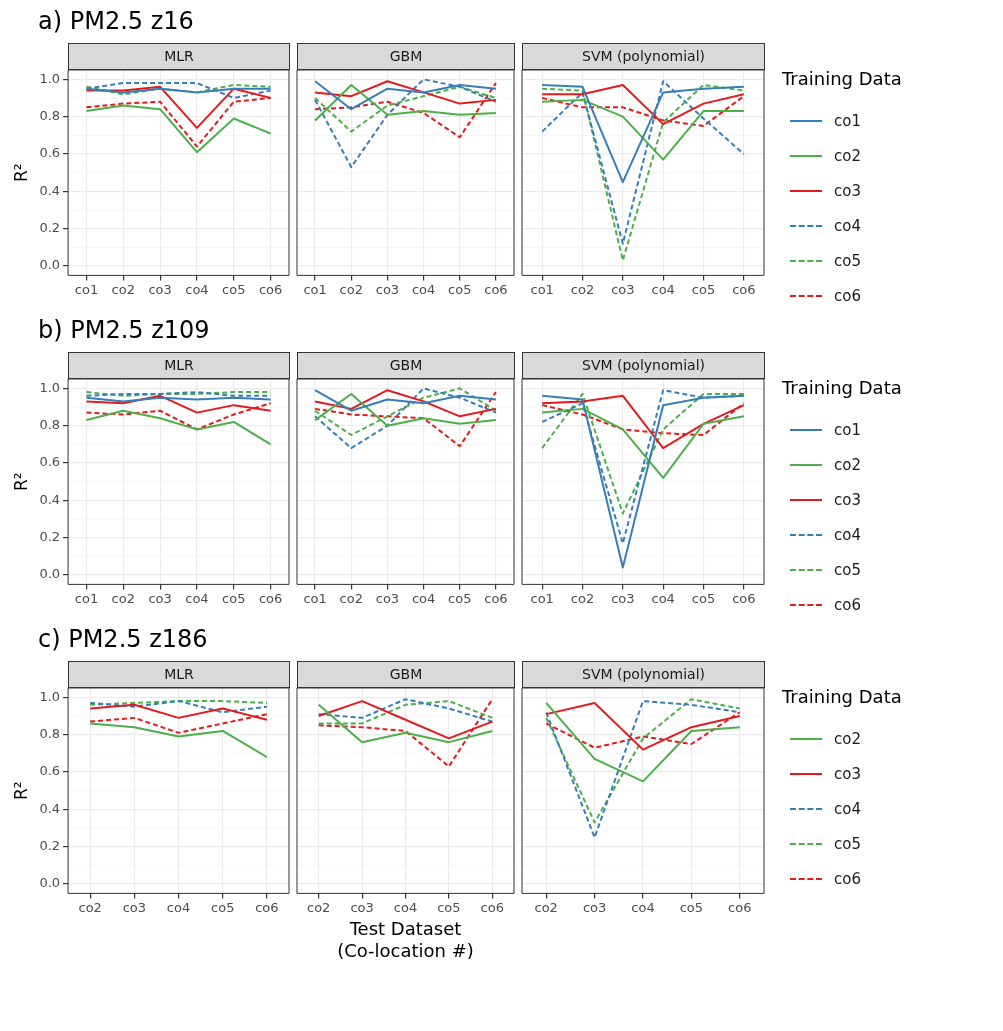 This screenshot has height=1031, width=1003. I want to click on x-axis-title: Test Dataset (Co-location #), so click(405, 940).